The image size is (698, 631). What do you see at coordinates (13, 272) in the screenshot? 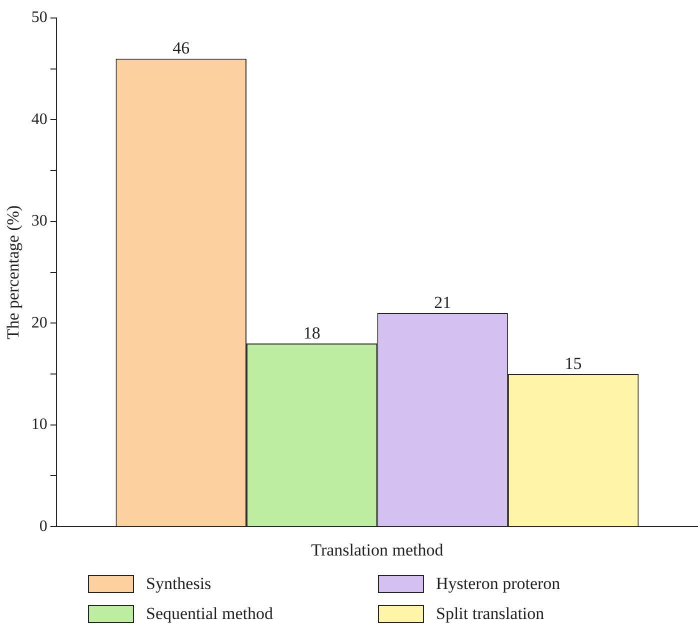
I see `y-axis-title: The percentage (%)` at bounding box center [13, 272].